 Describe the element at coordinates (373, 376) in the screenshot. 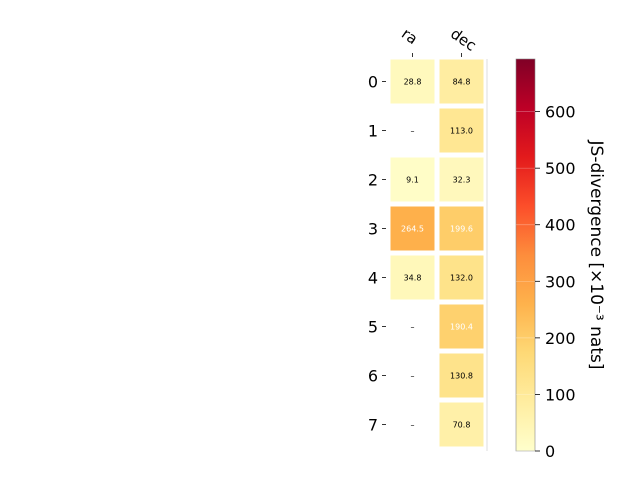

I see `row-label: 6` at that location.